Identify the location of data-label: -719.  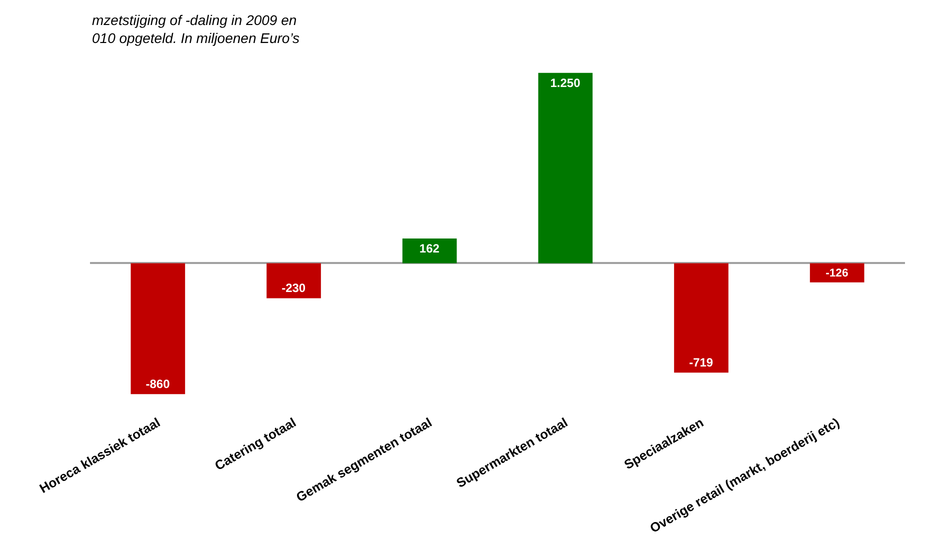
(701, 363).